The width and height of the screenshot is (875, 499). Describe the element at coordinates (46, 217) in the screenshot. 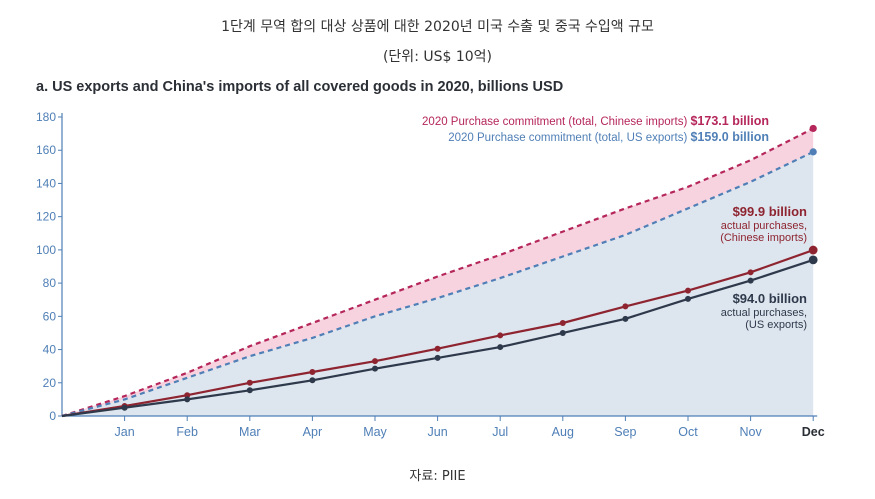

I see `y-tick-label: 120` at that location.